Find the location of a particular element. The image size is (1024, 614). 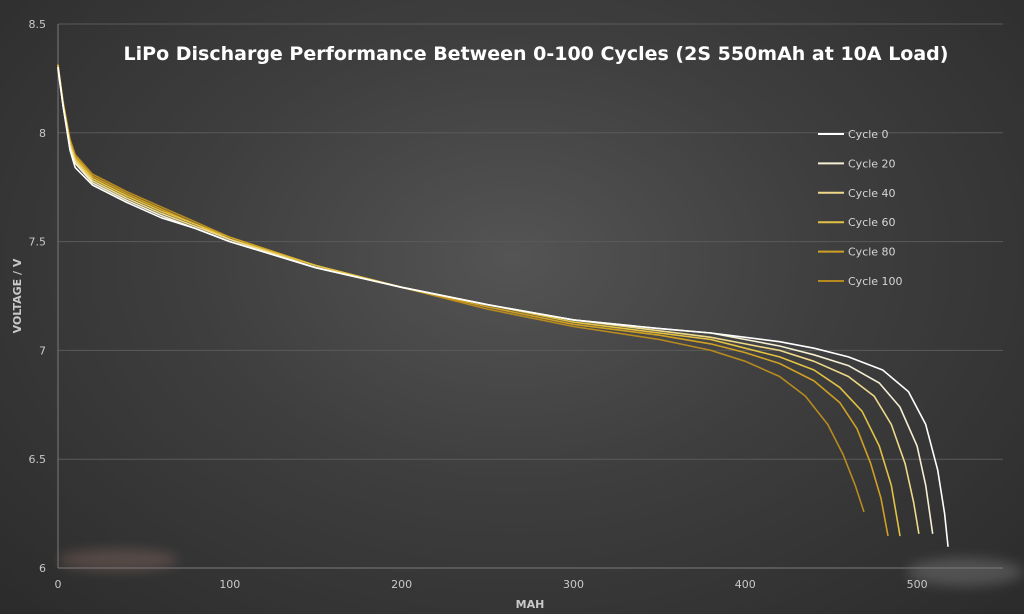

x-tick-label: 300 is located at coordinates (573, 584).